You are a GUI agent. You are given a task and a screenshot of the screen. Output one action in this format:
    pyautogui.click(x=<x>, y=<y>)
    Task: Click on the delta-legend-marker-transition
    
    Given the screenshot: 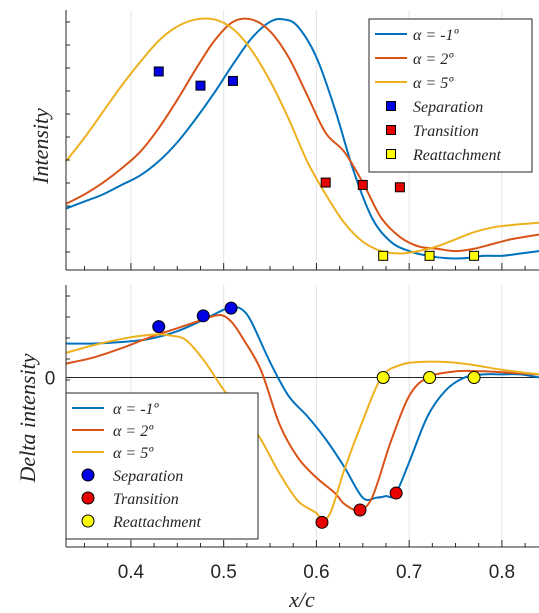 What is the action you would take?
    pyautogui.click(x=88, y=498)
    